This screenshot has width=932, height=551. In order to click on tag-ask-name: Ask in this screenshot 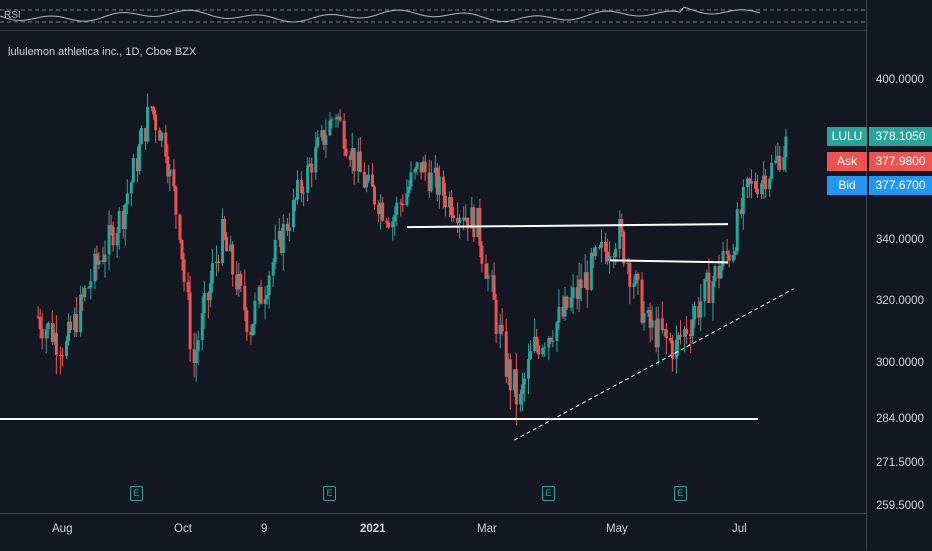, I will do `click(847, 161)`.